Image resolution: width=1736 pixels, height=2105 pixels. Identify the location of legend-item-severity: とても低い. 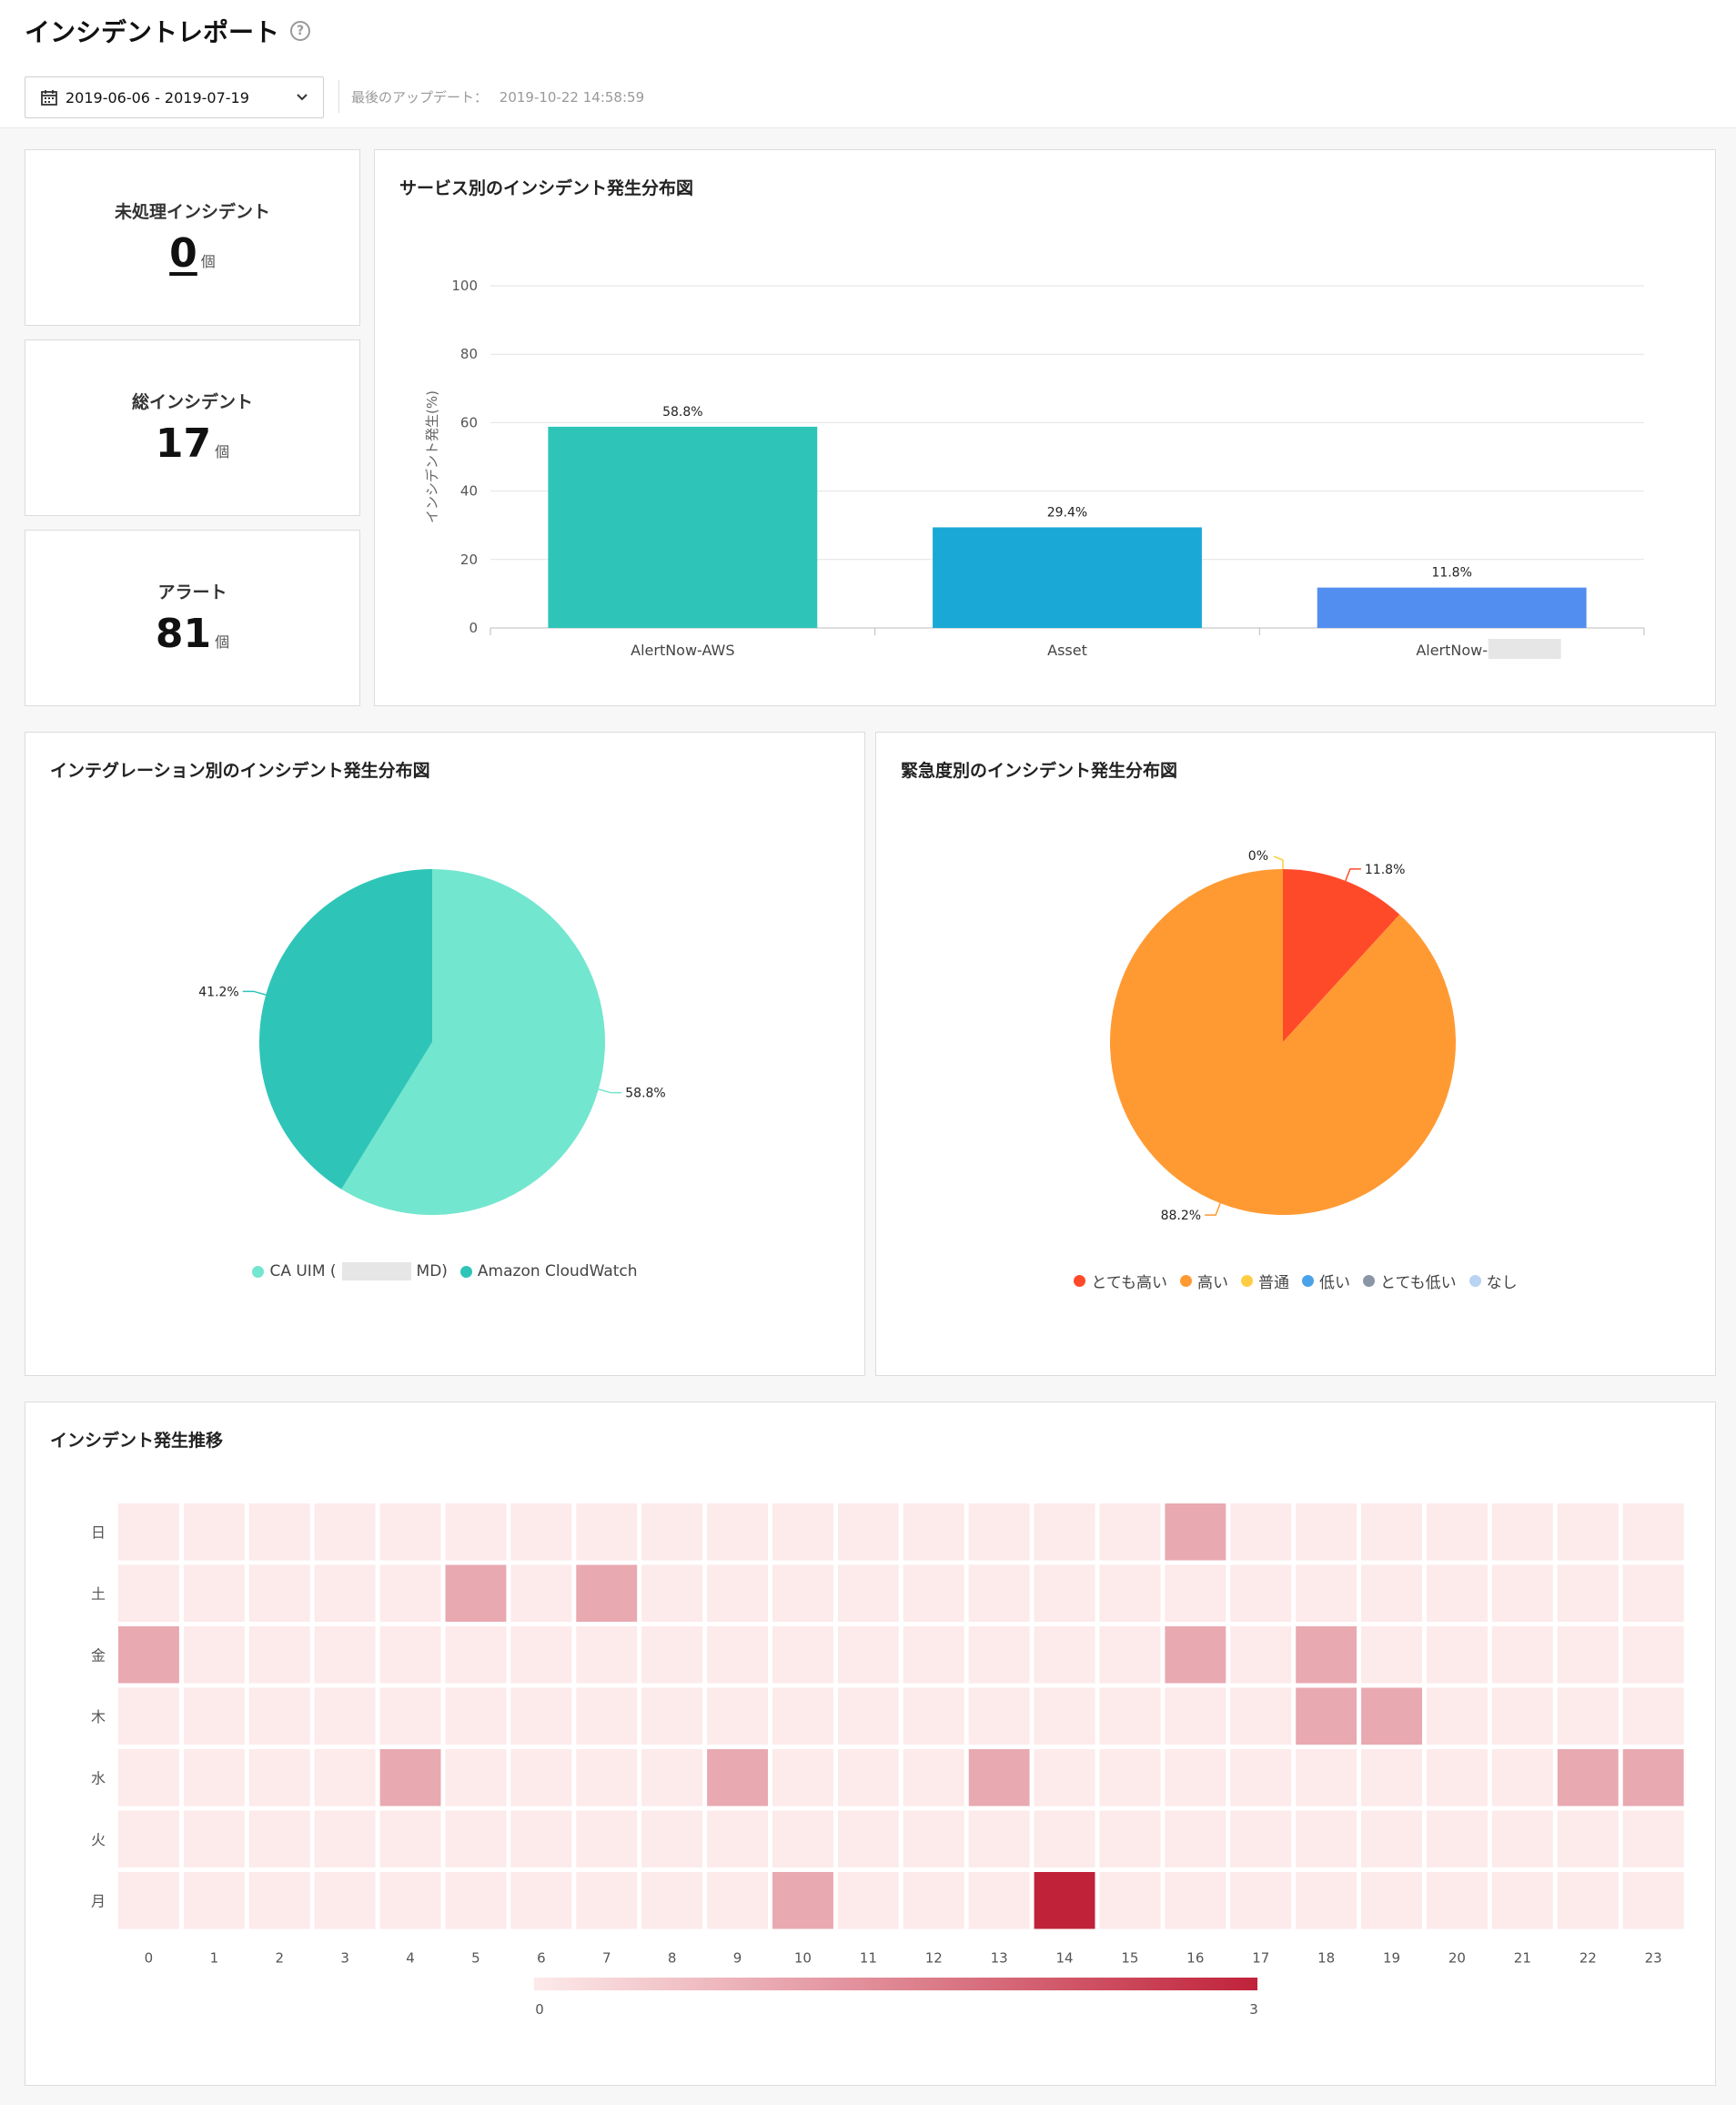
(1410, 1281).